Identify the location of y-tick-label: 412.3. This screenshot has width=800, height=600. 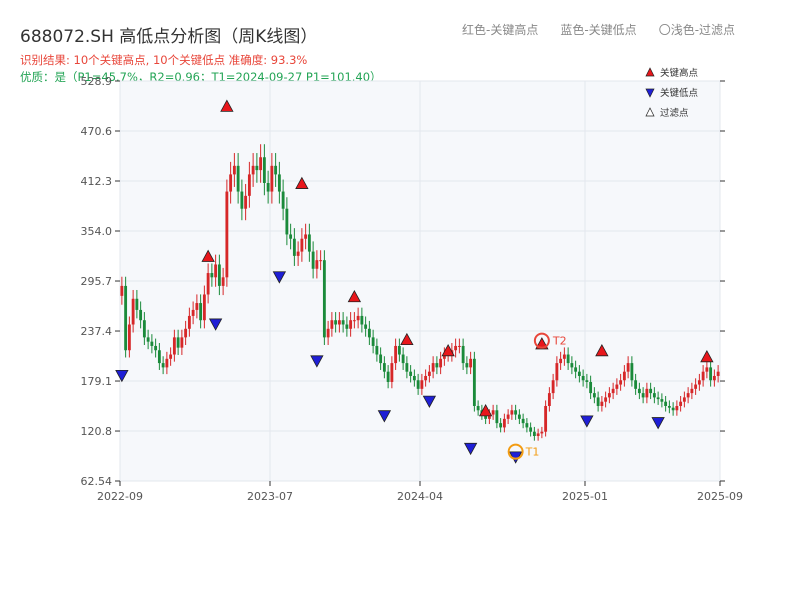
(97, 181).